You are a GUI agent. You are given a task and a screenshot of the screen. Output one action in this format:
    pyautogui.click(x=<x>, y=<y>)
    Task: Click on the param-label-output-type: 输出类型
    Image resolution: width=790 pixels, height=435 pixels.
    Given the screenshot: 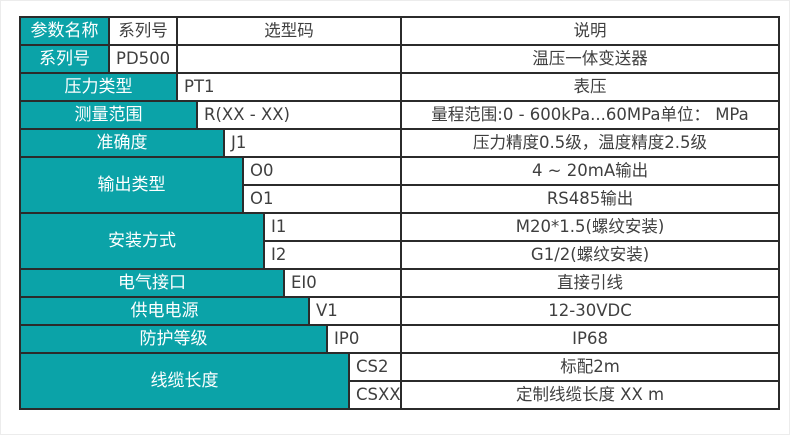 What is the action you would take?
    pyautogui.click(x=131, y=185)
    